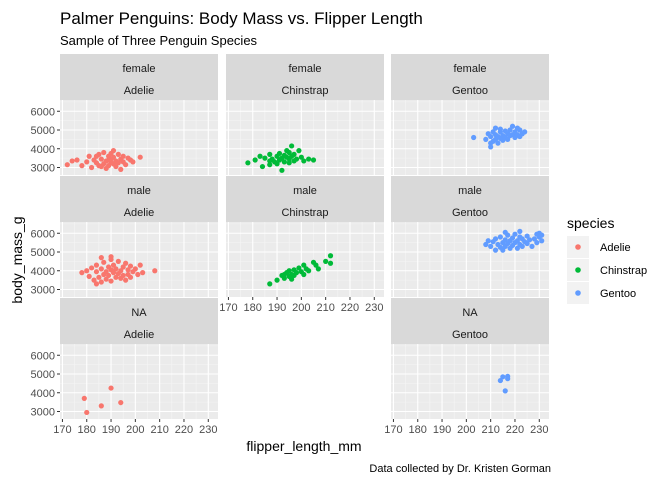 Image resolution: width=672 pixels, height=480 pixels. Describe the element at coordinates (470, 114) in the screenshot. I see `facet-panel: female Gentoo` at that location.